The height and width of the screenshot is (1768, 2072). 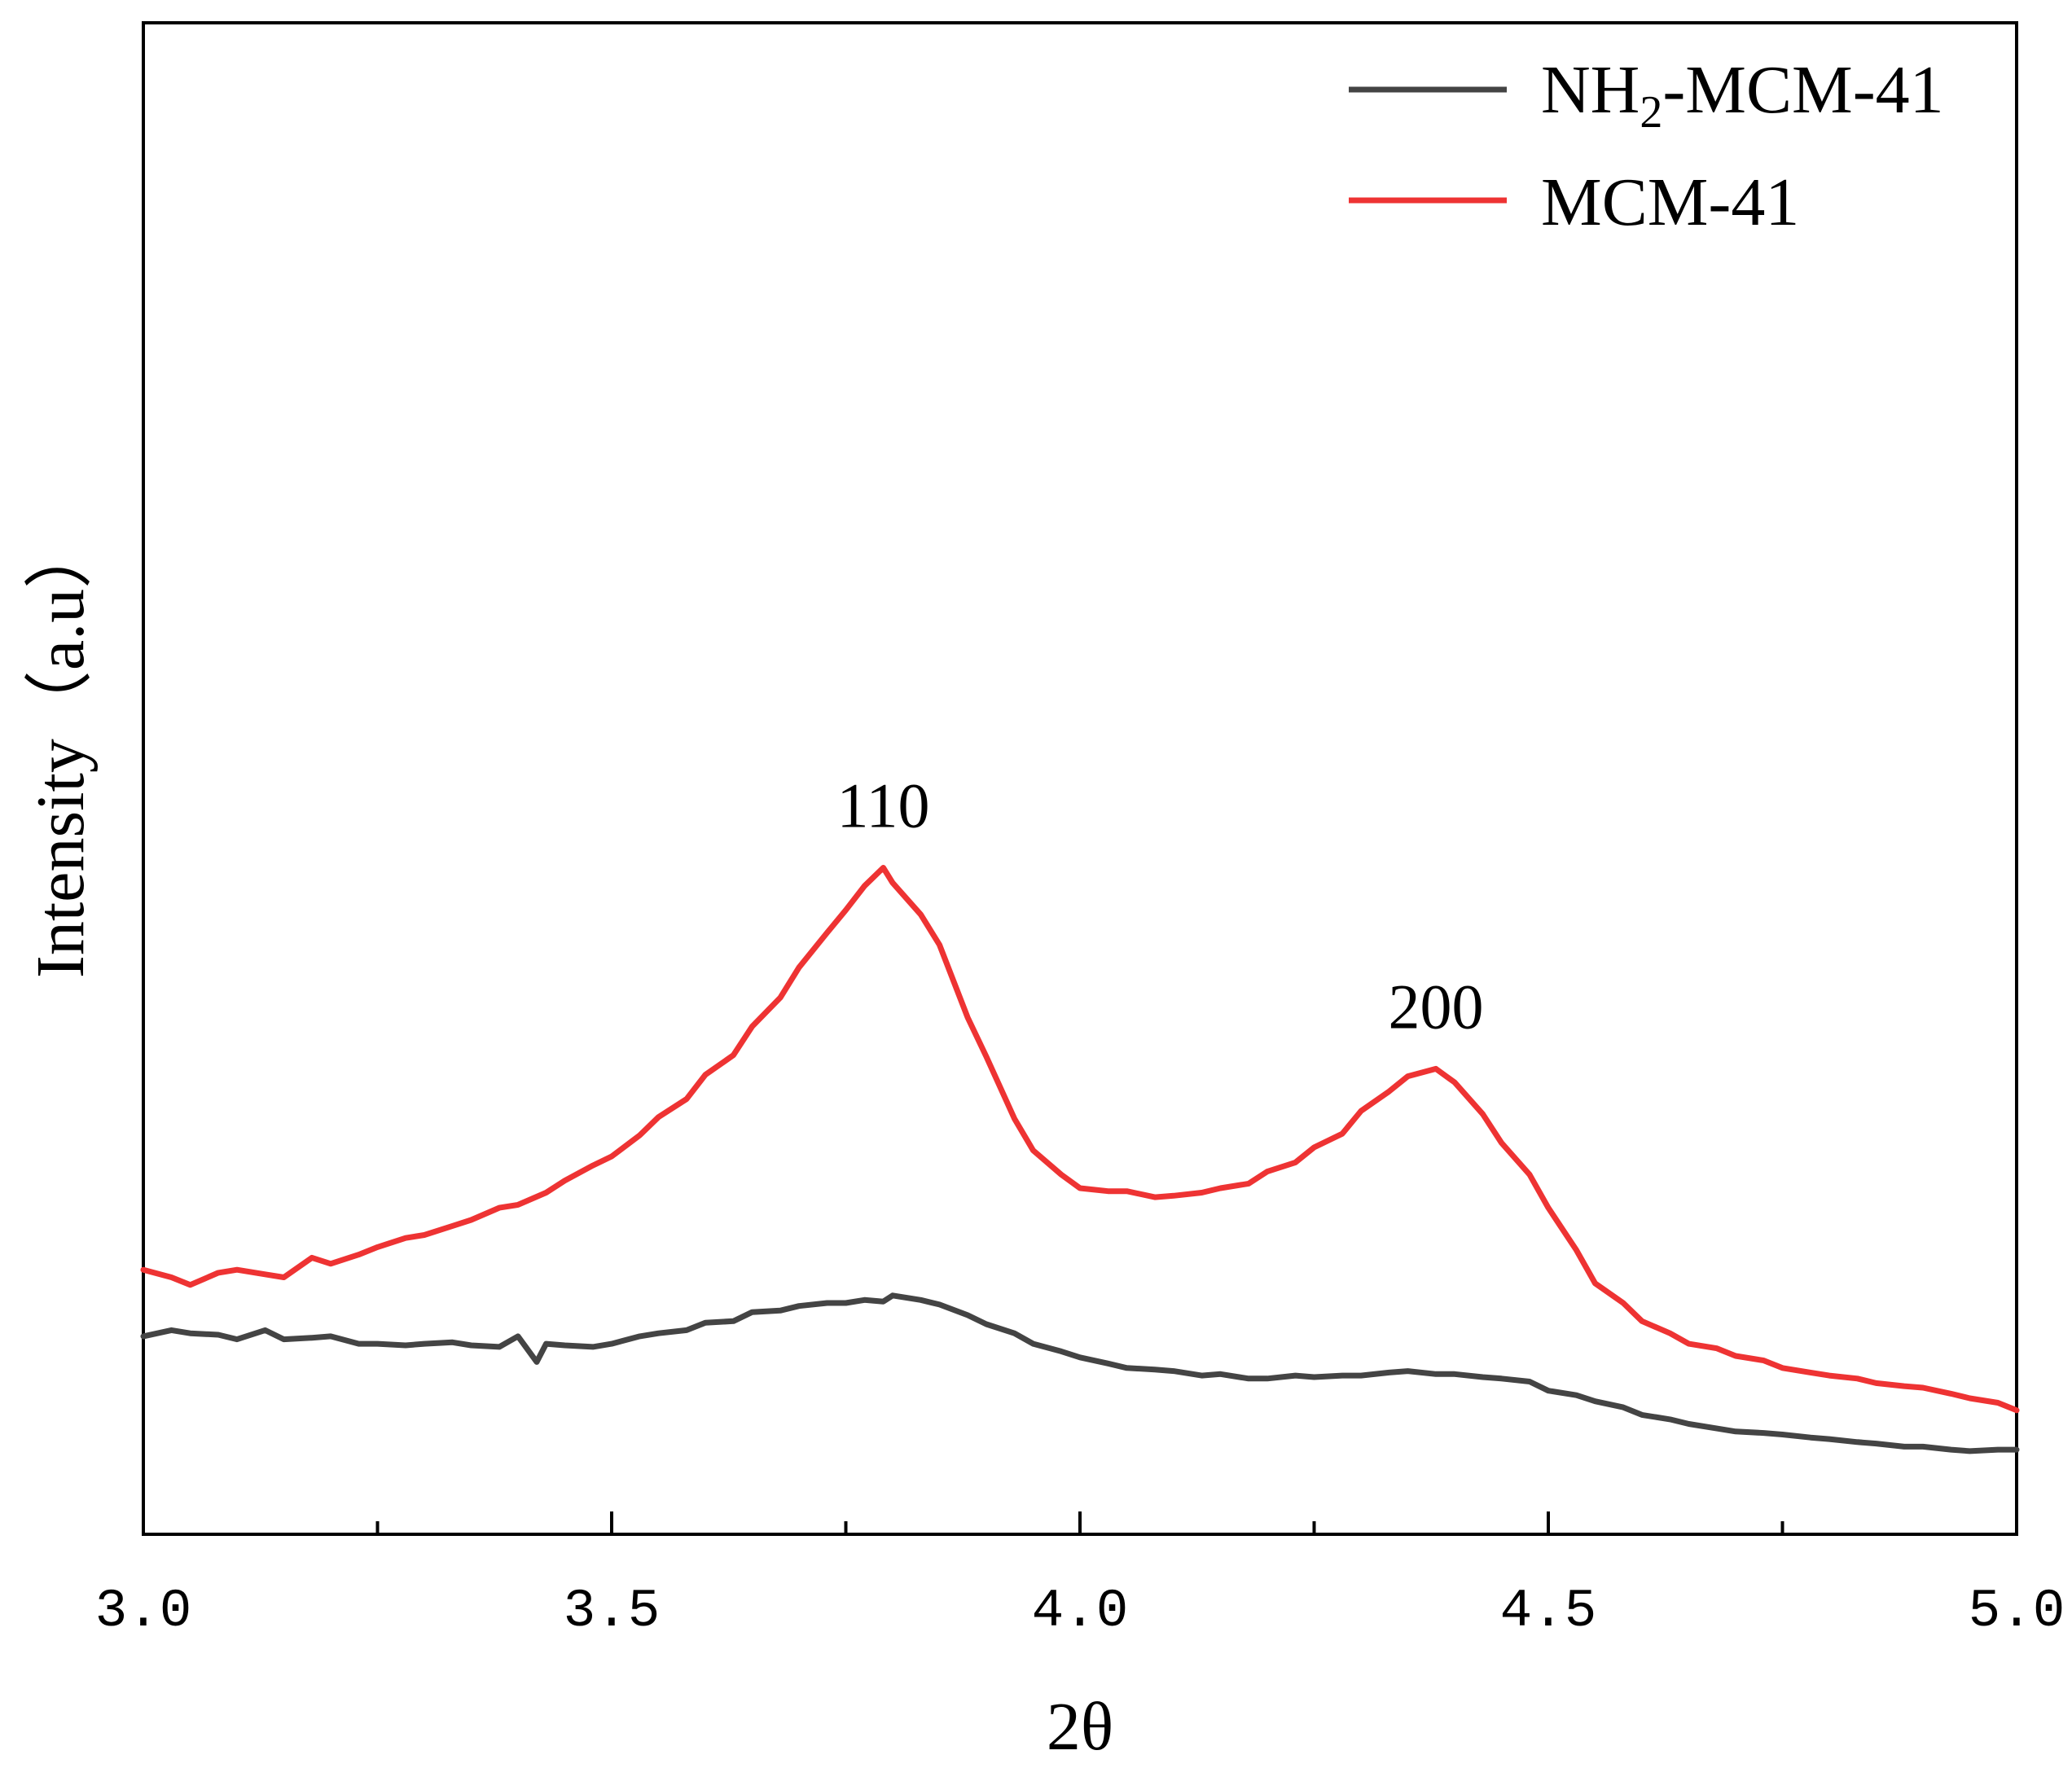 What do you see at coordinates (1651, 112) in the screenshot?
I see `legend-label-subscript: 2` at bounding box center [1651, 112].